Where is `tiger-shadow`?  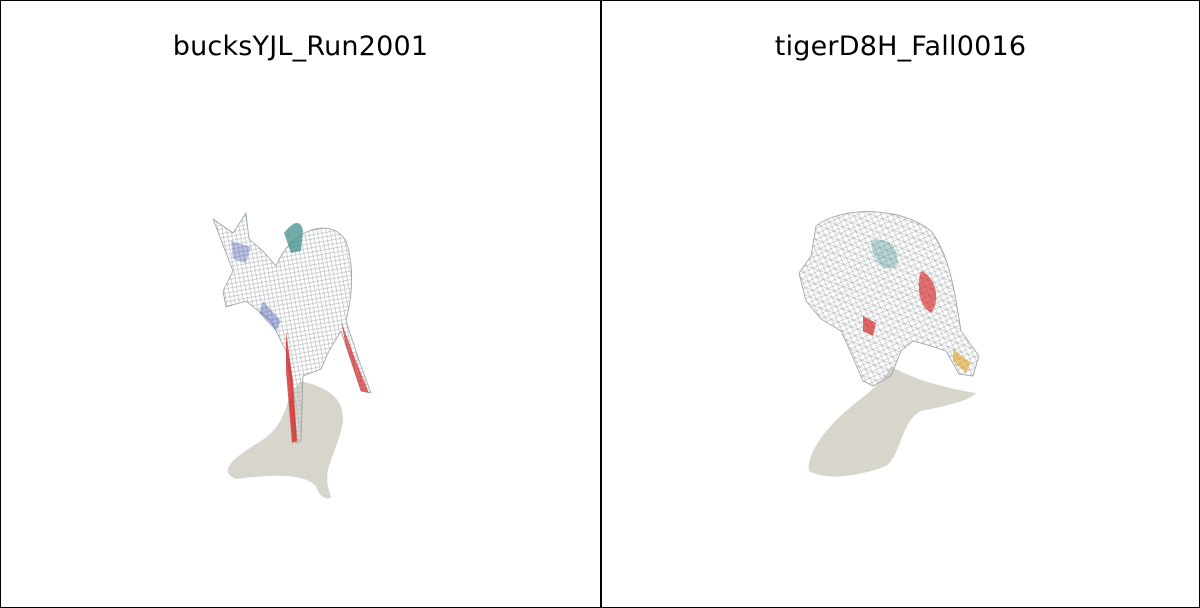 tiger-shadow is located at coordinates (892, 421).